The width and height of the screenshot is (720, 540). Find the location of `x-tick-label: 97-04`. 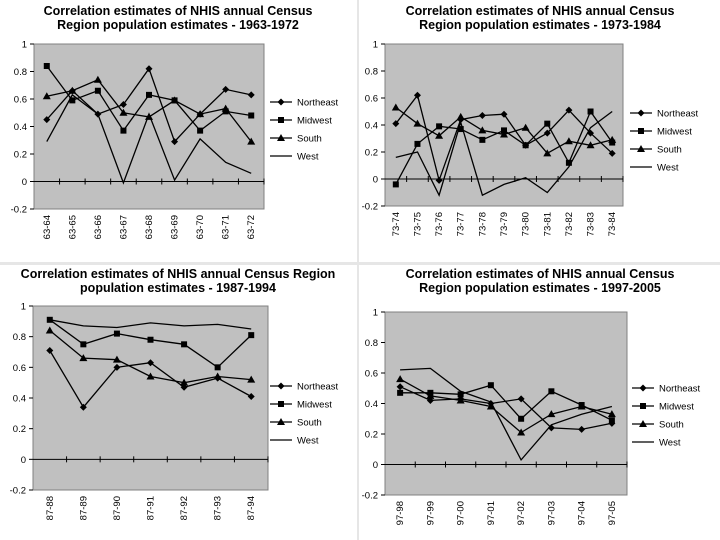

x-tick-label: 97-04 is located at coordinates (582, 513).